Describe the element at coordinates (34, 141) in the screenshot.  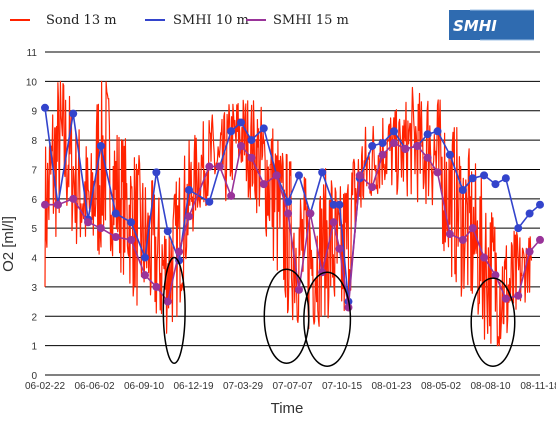
I see `y-tick-label: 8` at that location.